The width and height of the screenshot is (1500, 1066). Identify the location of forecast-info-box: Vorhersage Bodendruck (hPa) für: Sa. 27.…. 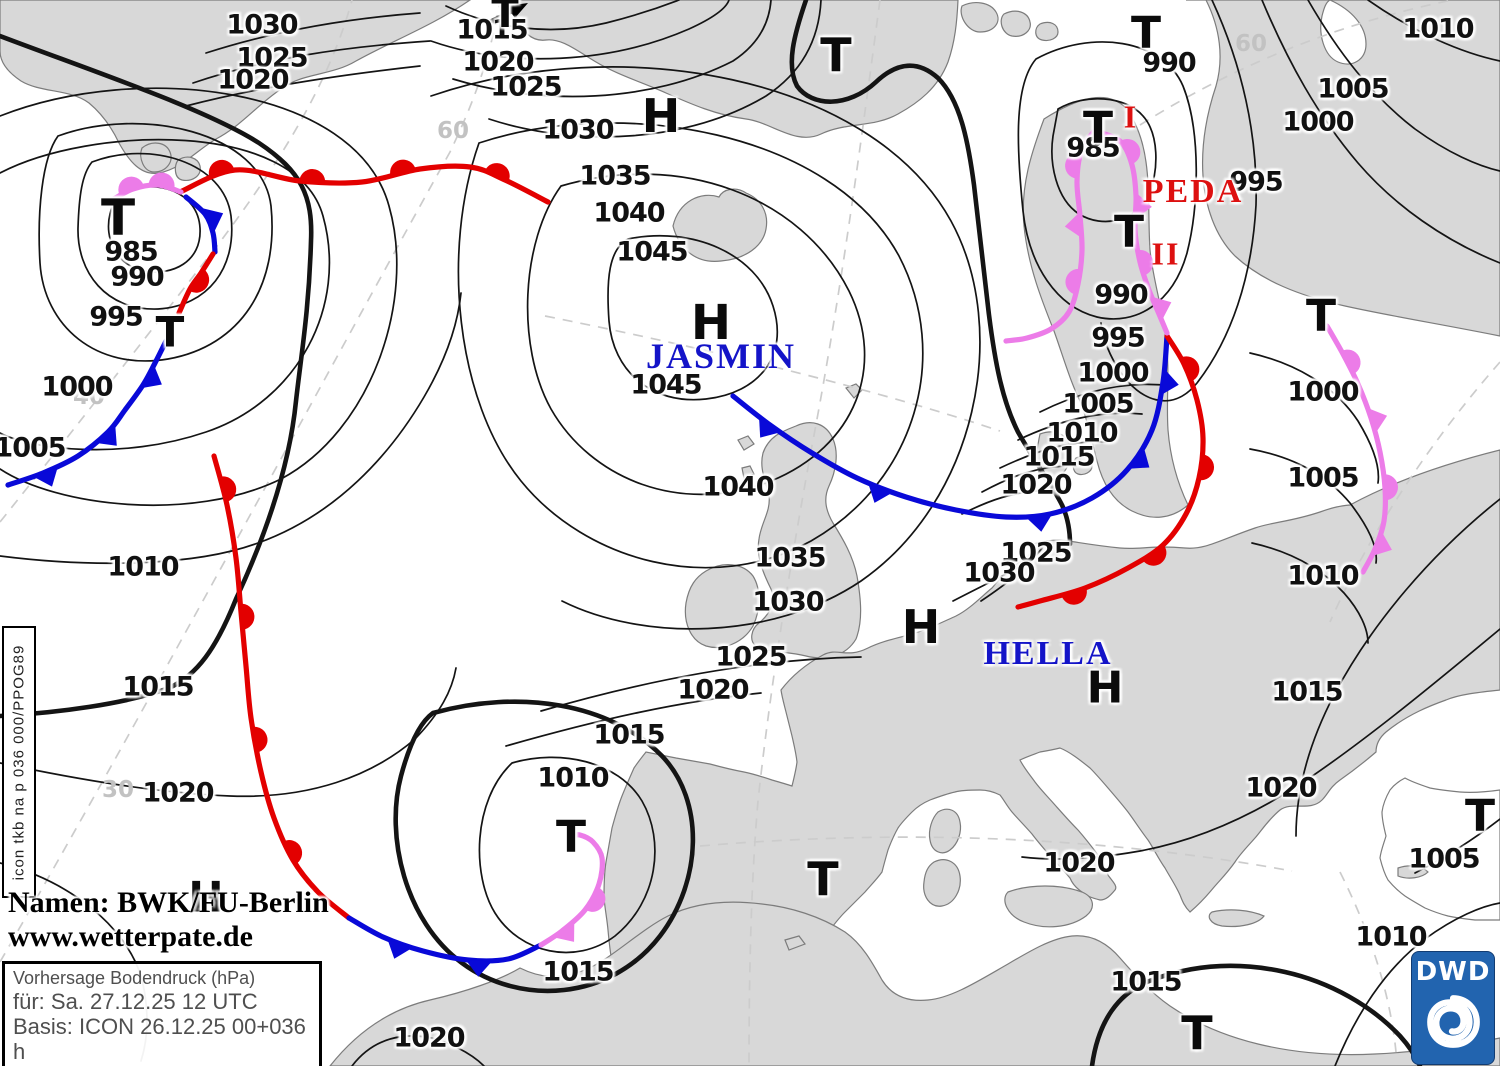
(162, 1013).